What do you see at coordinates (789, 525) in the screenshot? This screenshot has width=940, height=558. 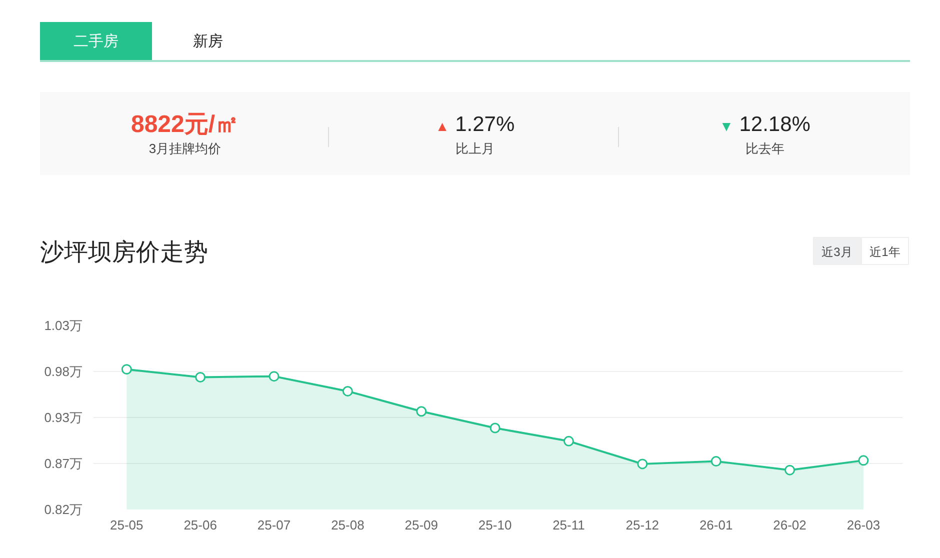 I see `x-tick-label: 26-02` at bounding box center [789, 525].